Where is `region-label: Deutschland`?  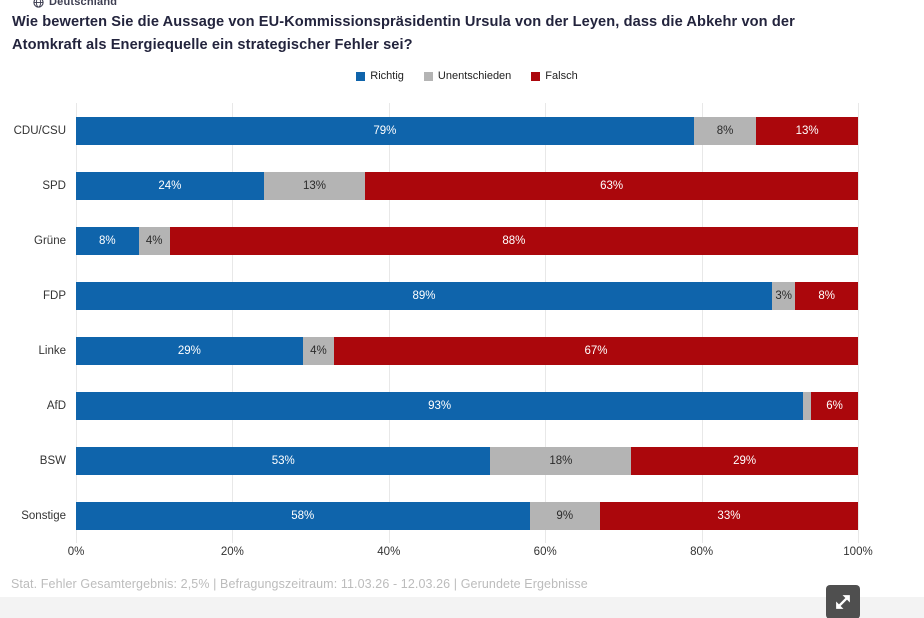 region-label: Deutschland is located at coordinates (83, 4).